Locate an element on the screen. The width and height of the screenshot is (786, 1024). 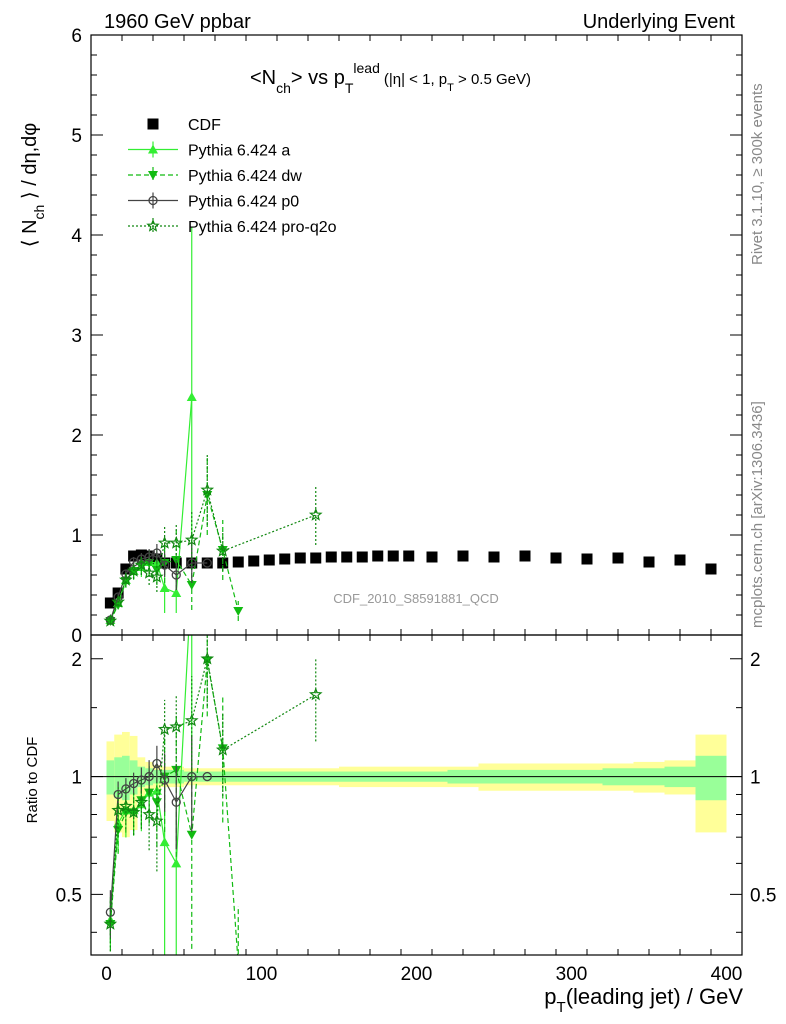
xlabel: pT(leading jet) / GeV is located at coordinates (643, 1000).